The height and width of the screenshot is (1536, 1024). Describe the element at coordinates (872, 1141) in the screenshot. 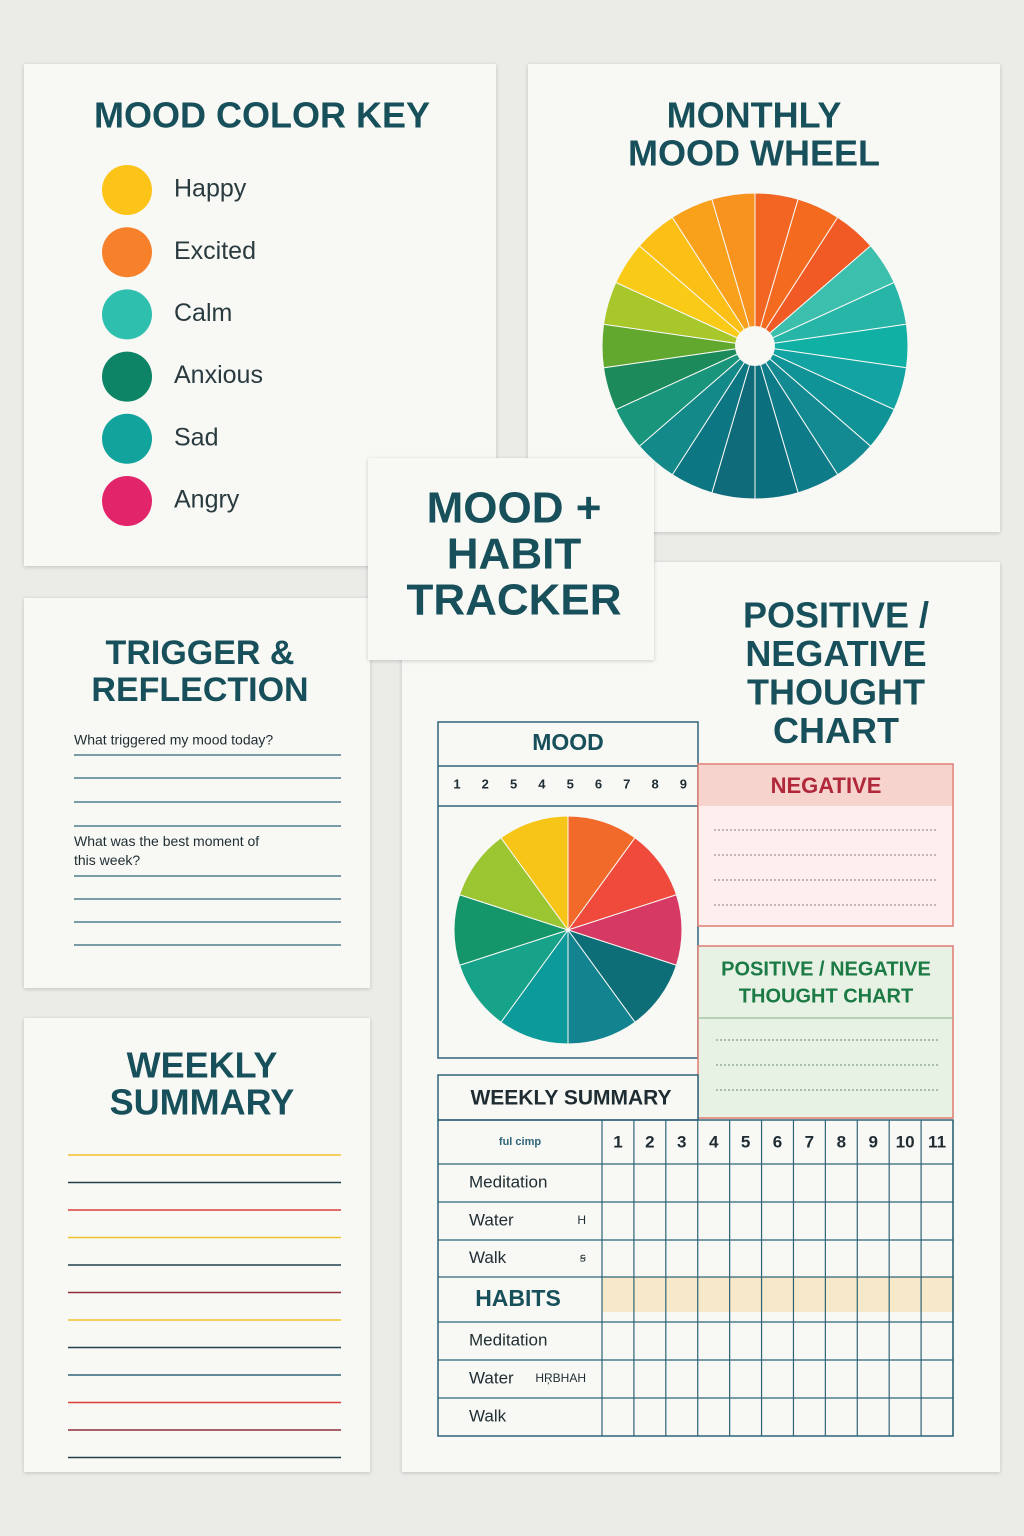

I see `column-label: 9` at that location.